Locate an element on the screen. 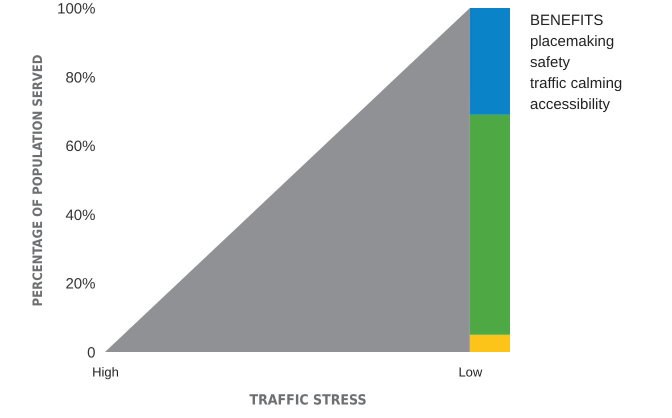 The width and height of the screenshot is (672, 418). annotation: placemaking is located at coordinates (572, 41).